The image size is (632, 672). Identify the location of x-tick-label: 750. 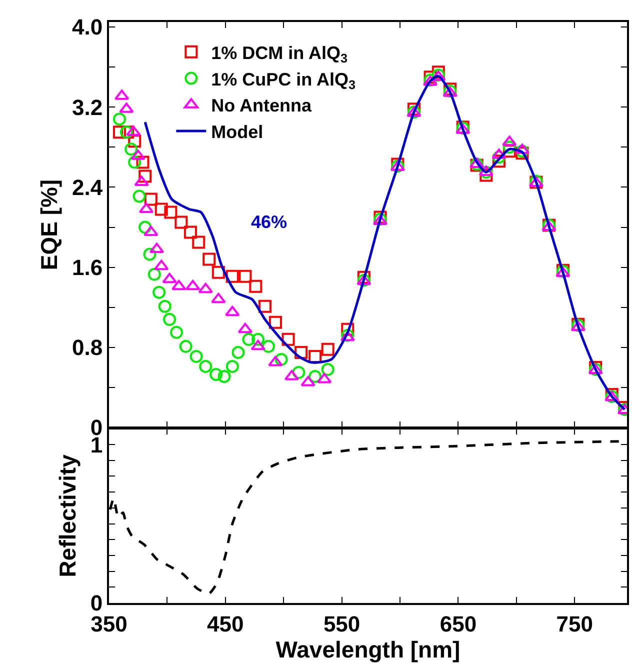
(574, 623).